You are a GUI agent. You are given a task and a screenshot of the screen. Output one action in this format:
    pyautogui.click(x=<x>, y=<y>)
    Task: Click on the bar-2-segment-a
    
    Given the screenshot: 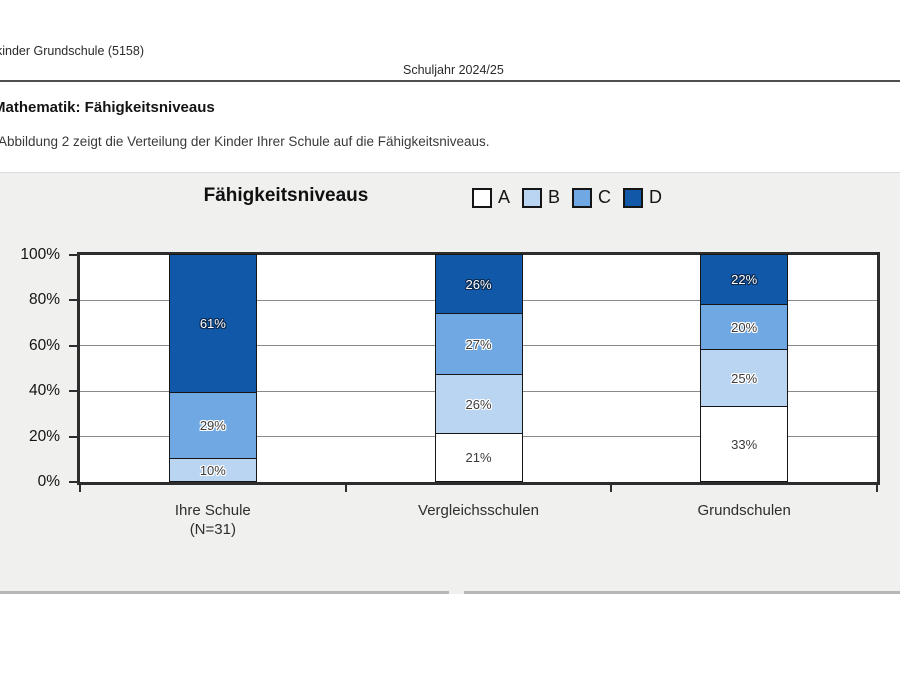 What is the action you would take?
    pyautogui.click(x=478, y=457)
    